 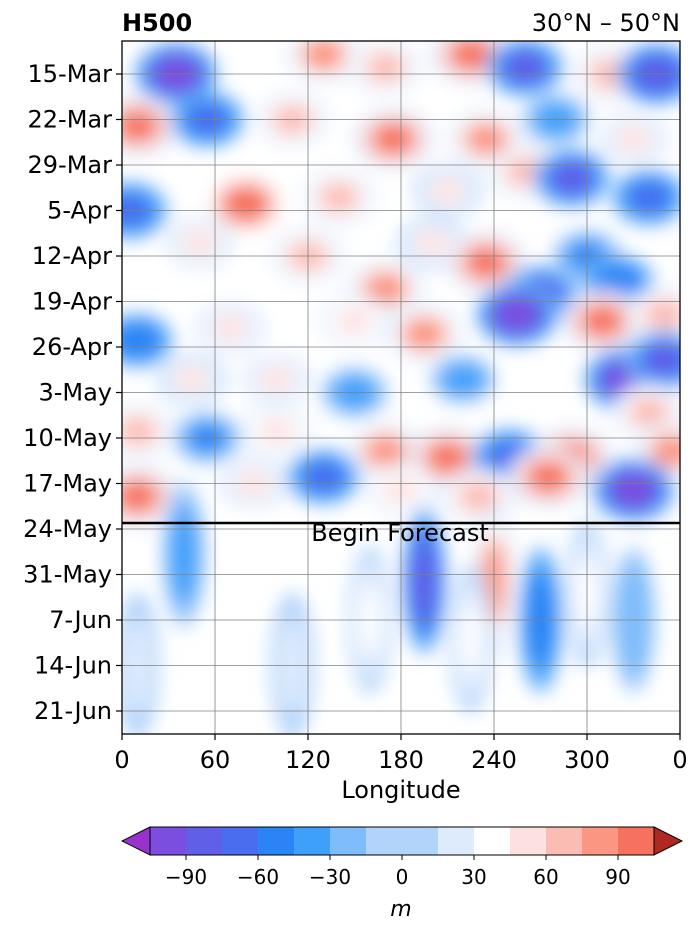 I want to click on x-axis: 0 60 120 180 240 300 0, so click(x=401, y=754).